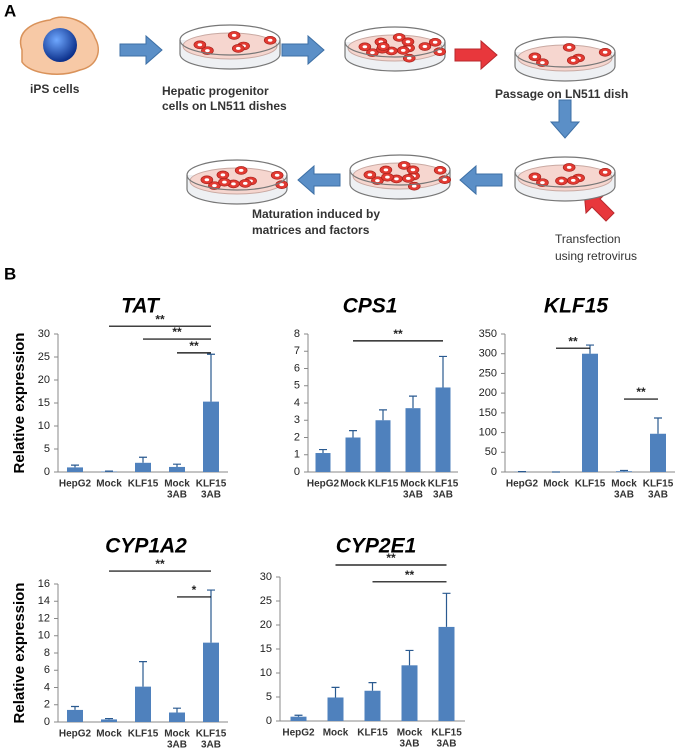 The image size is (685, 750). Describe the element at coordinates (44, 380) in the screenshot. I see `y-tick-label: 20` at that location.